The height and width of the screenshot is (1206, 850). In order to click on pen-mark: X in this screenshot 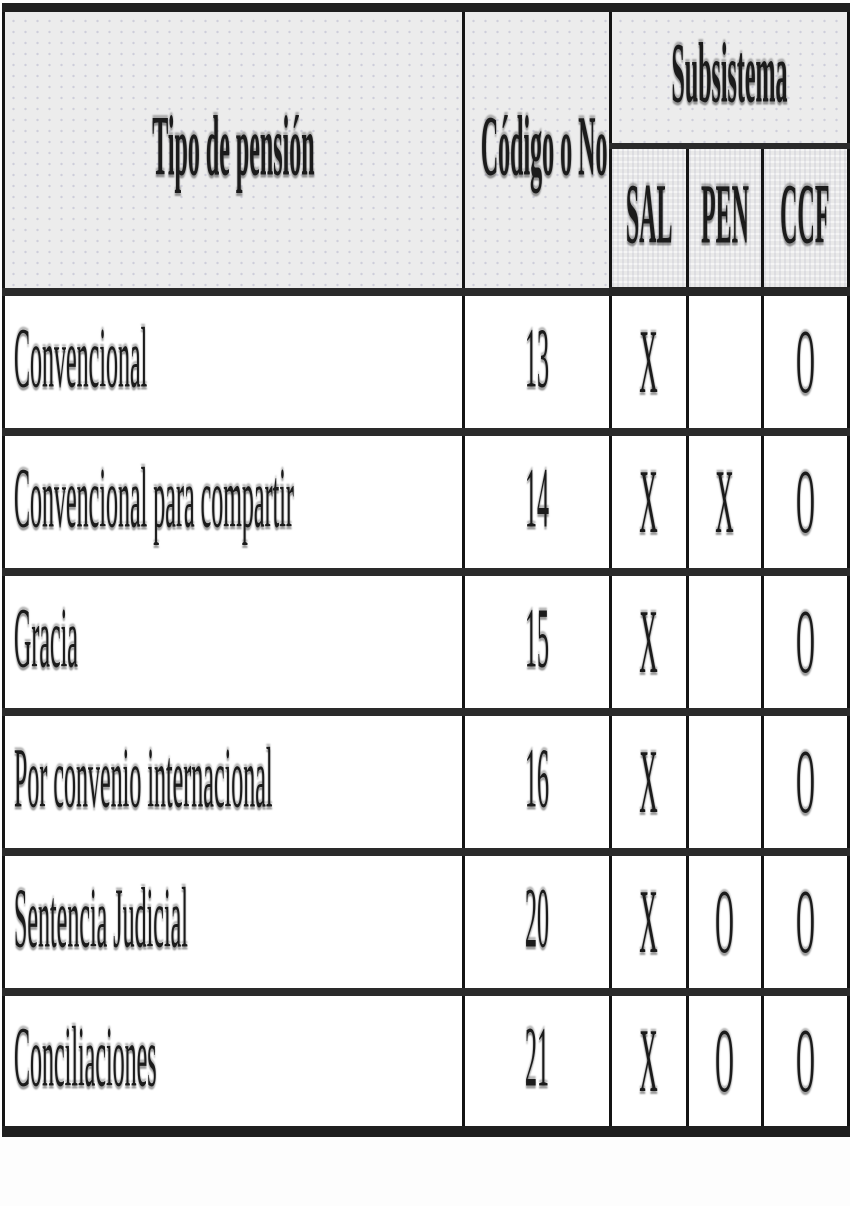, I will do `click(725, 500)`.